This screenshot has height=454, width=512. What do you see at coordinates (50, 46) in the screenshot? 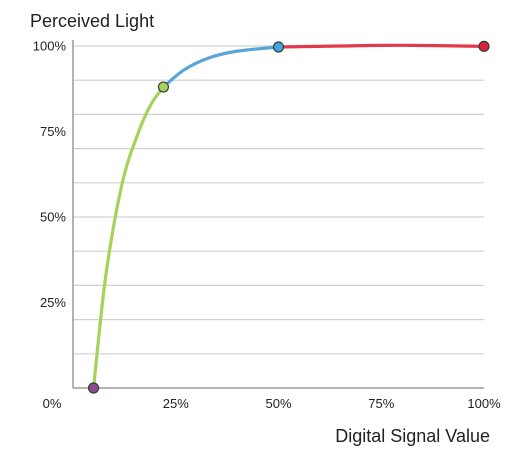
I see `y-tick-label: 100%` at bounding box center [50, 46].